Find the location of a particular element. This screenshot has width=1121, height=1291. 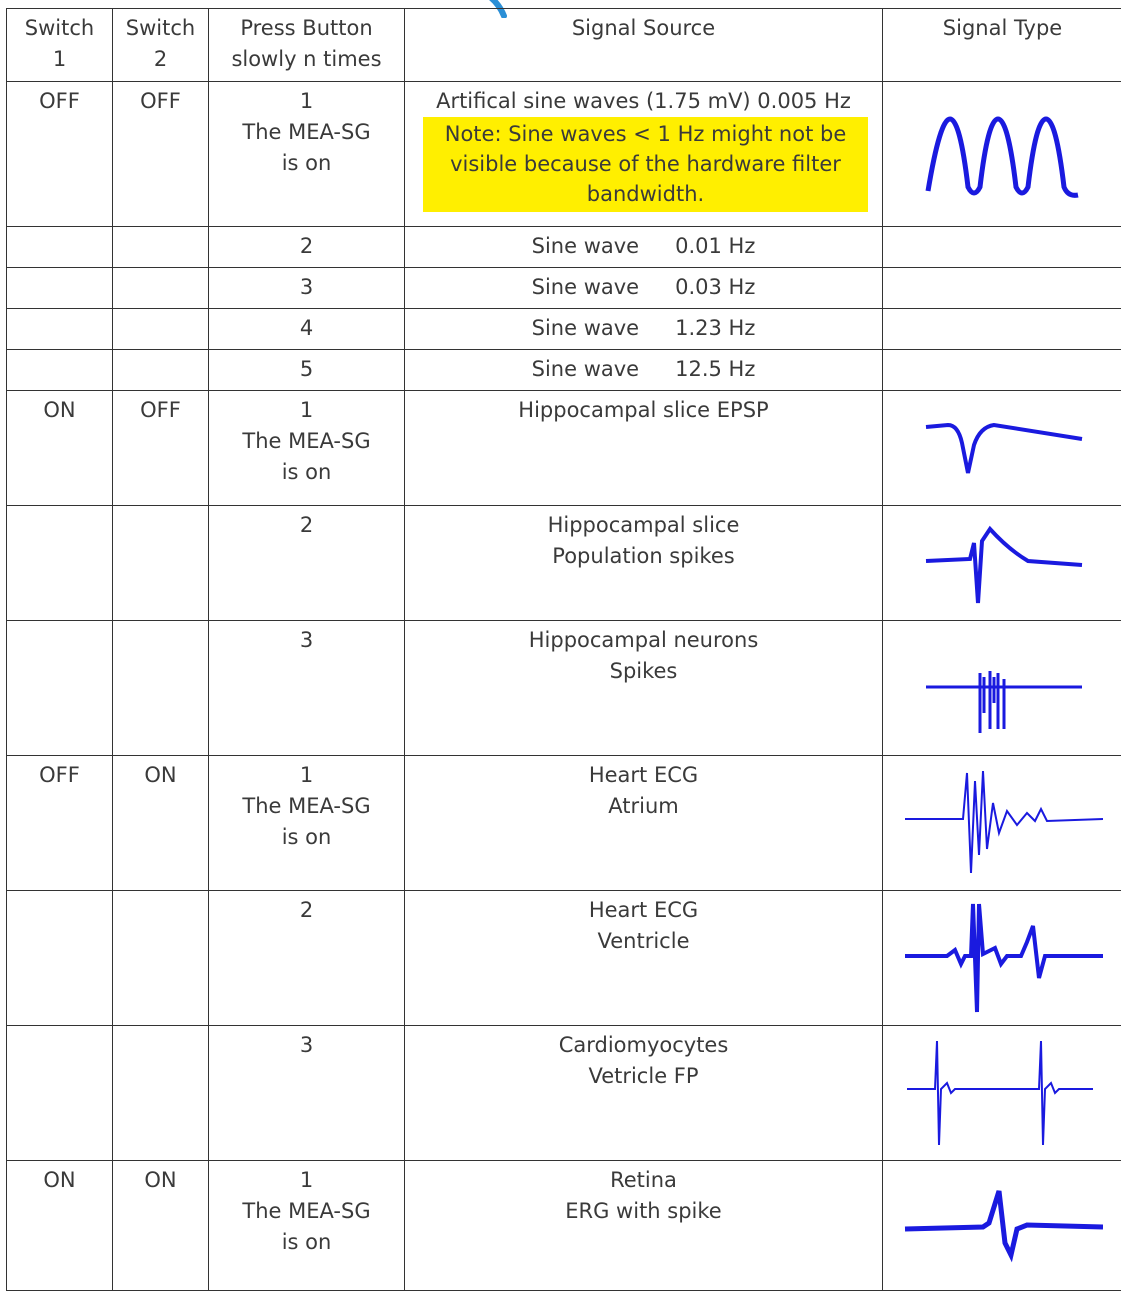

population-spike-waveform-icon is located at coordinates (1003, 563).